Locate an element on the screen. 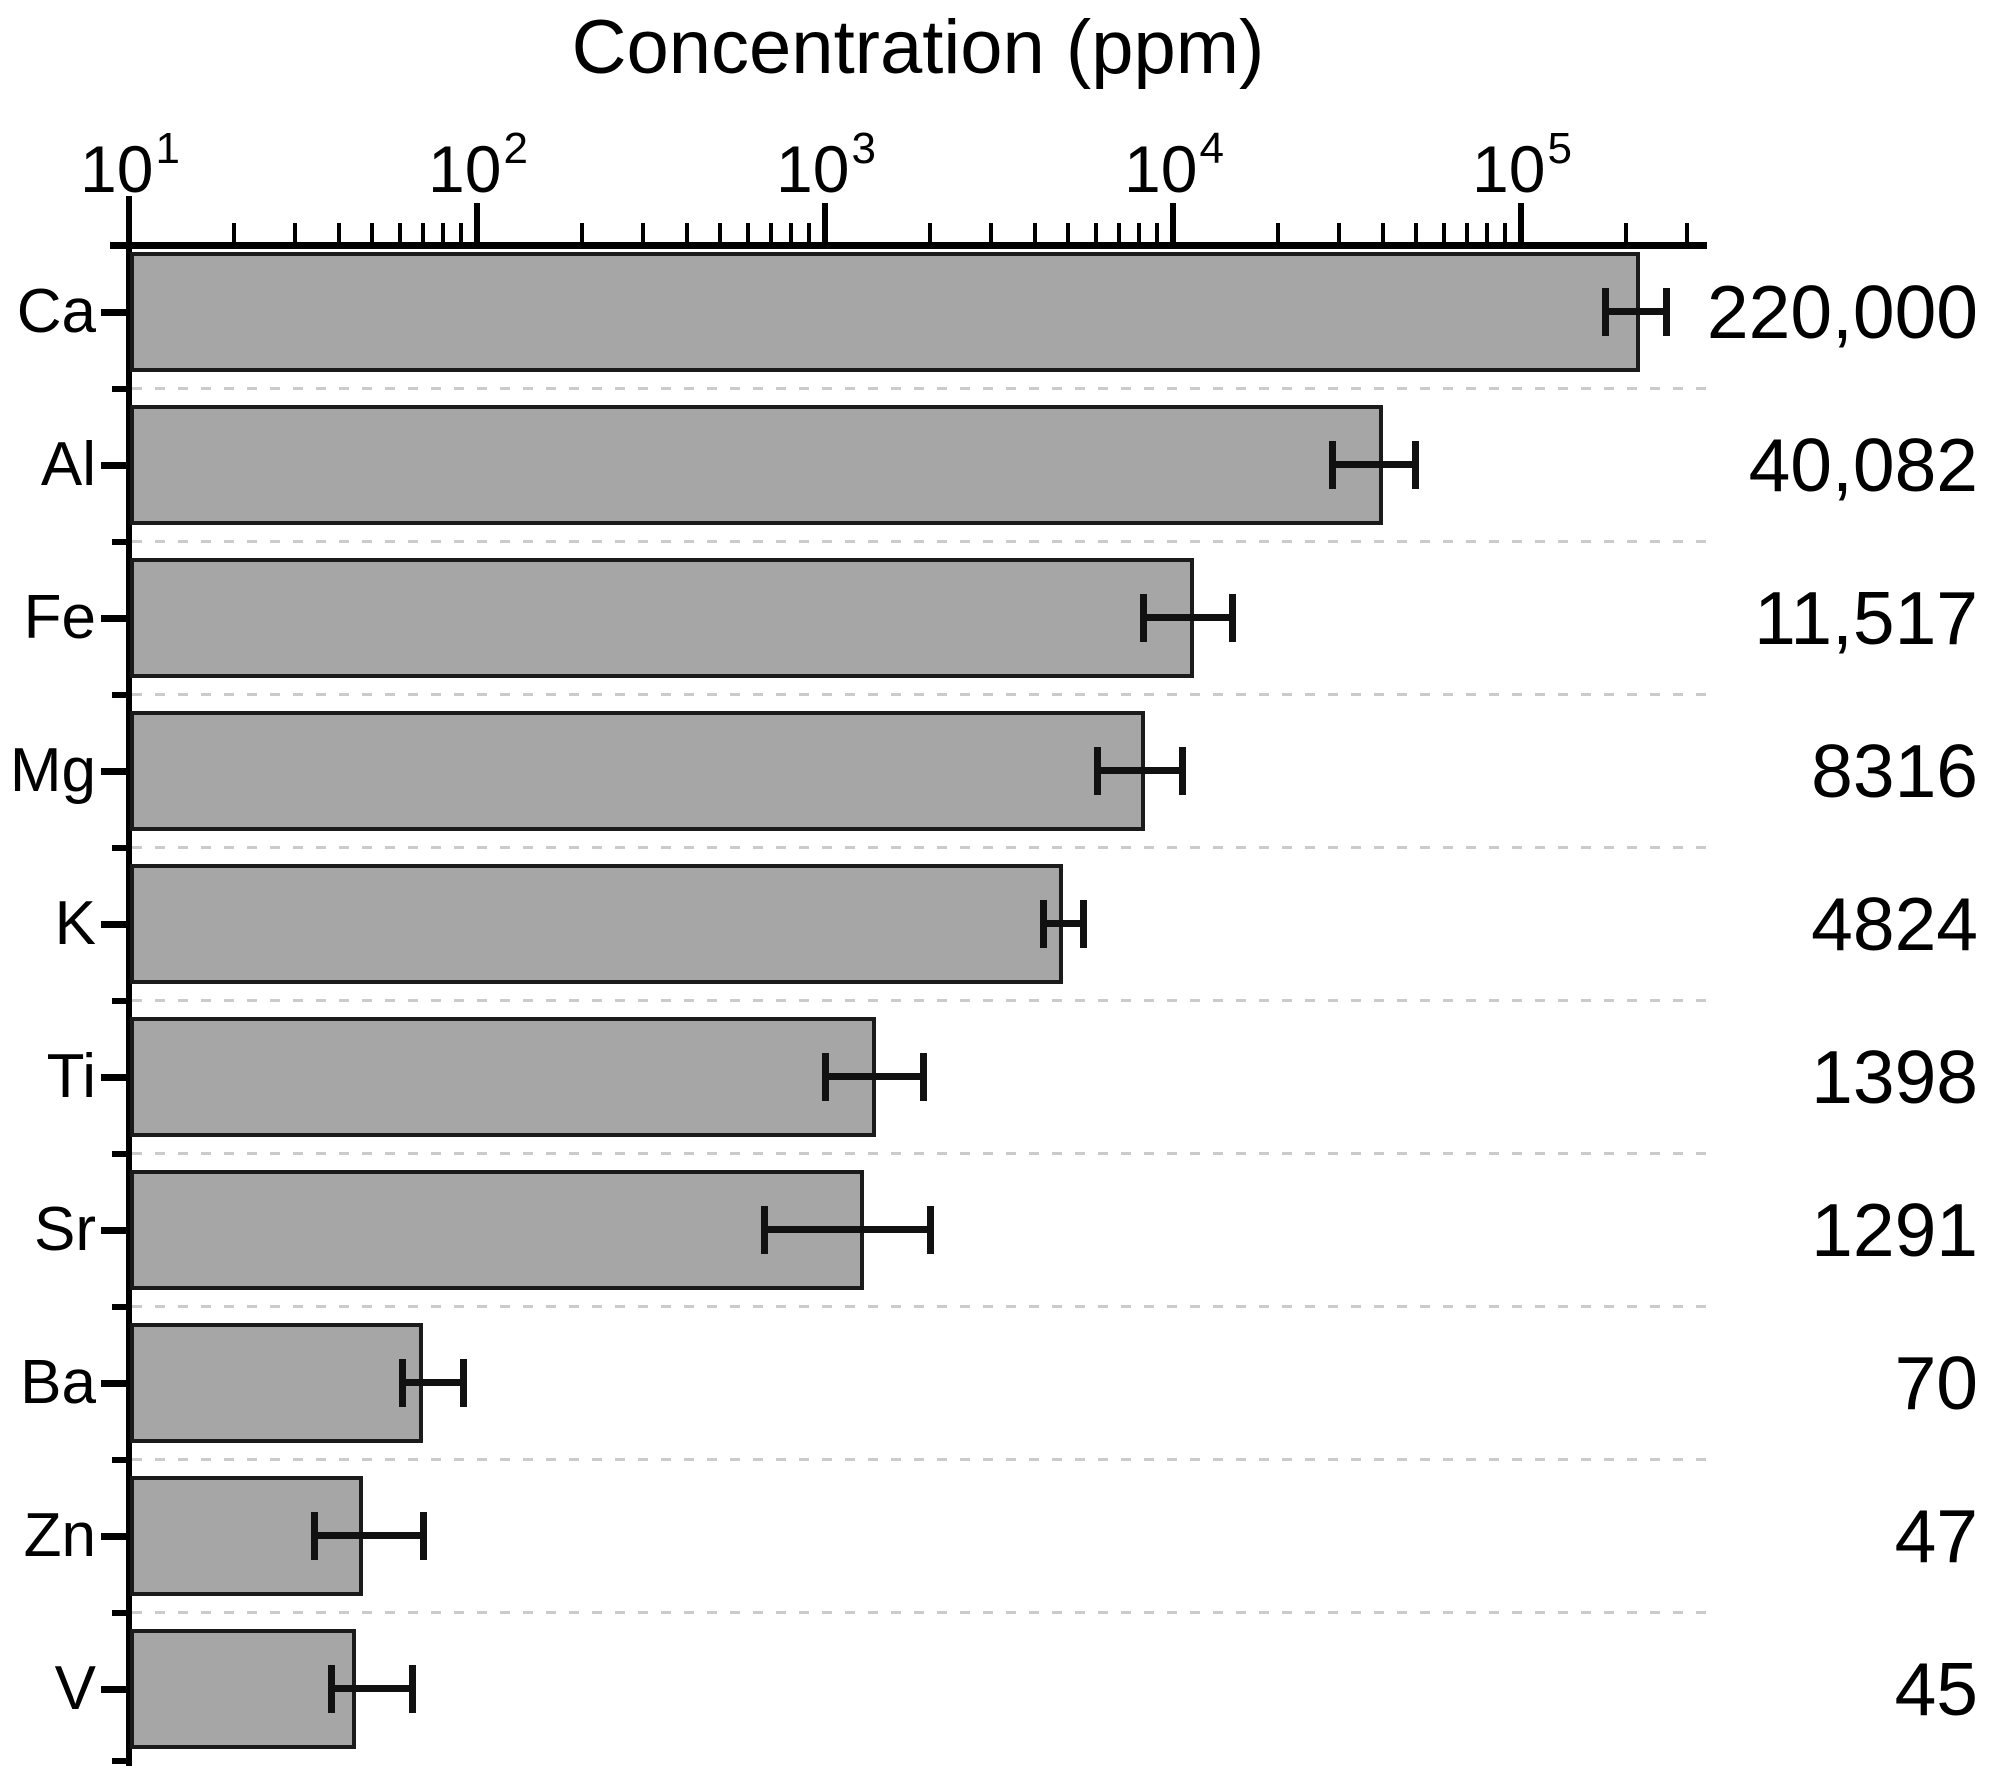 This screenshot has width=1993, height=1768. category-label-Mg: Mg is located at coordinates (52, 770).